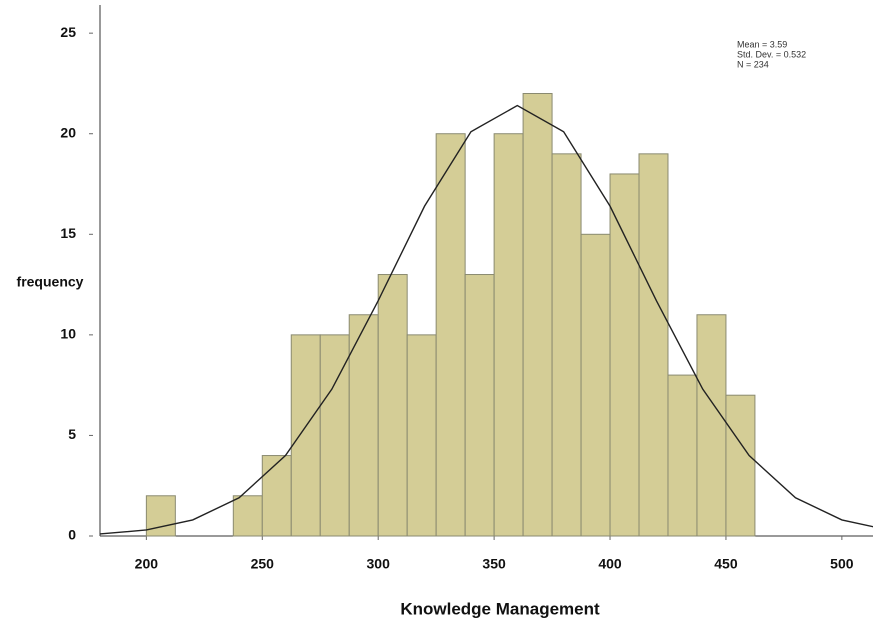  What do you see at coordinates (72, 434) in the screenshot?
I see `y-tick-label: 5` at bounding box center [72, 434].